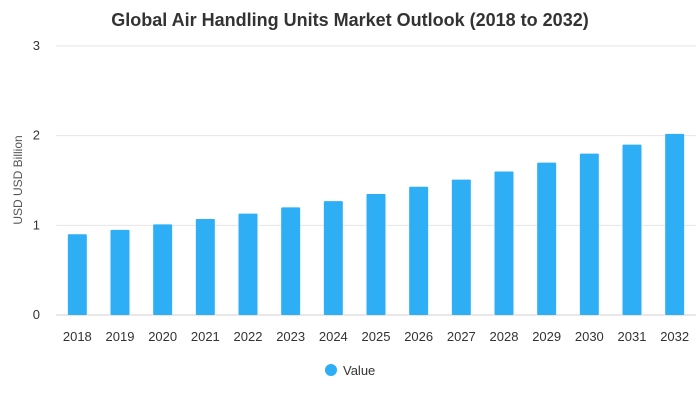 The image size is (700, 405). Describe the element at coordinates (675, 224) in the screenshot. I see `bar-2032` at that location.